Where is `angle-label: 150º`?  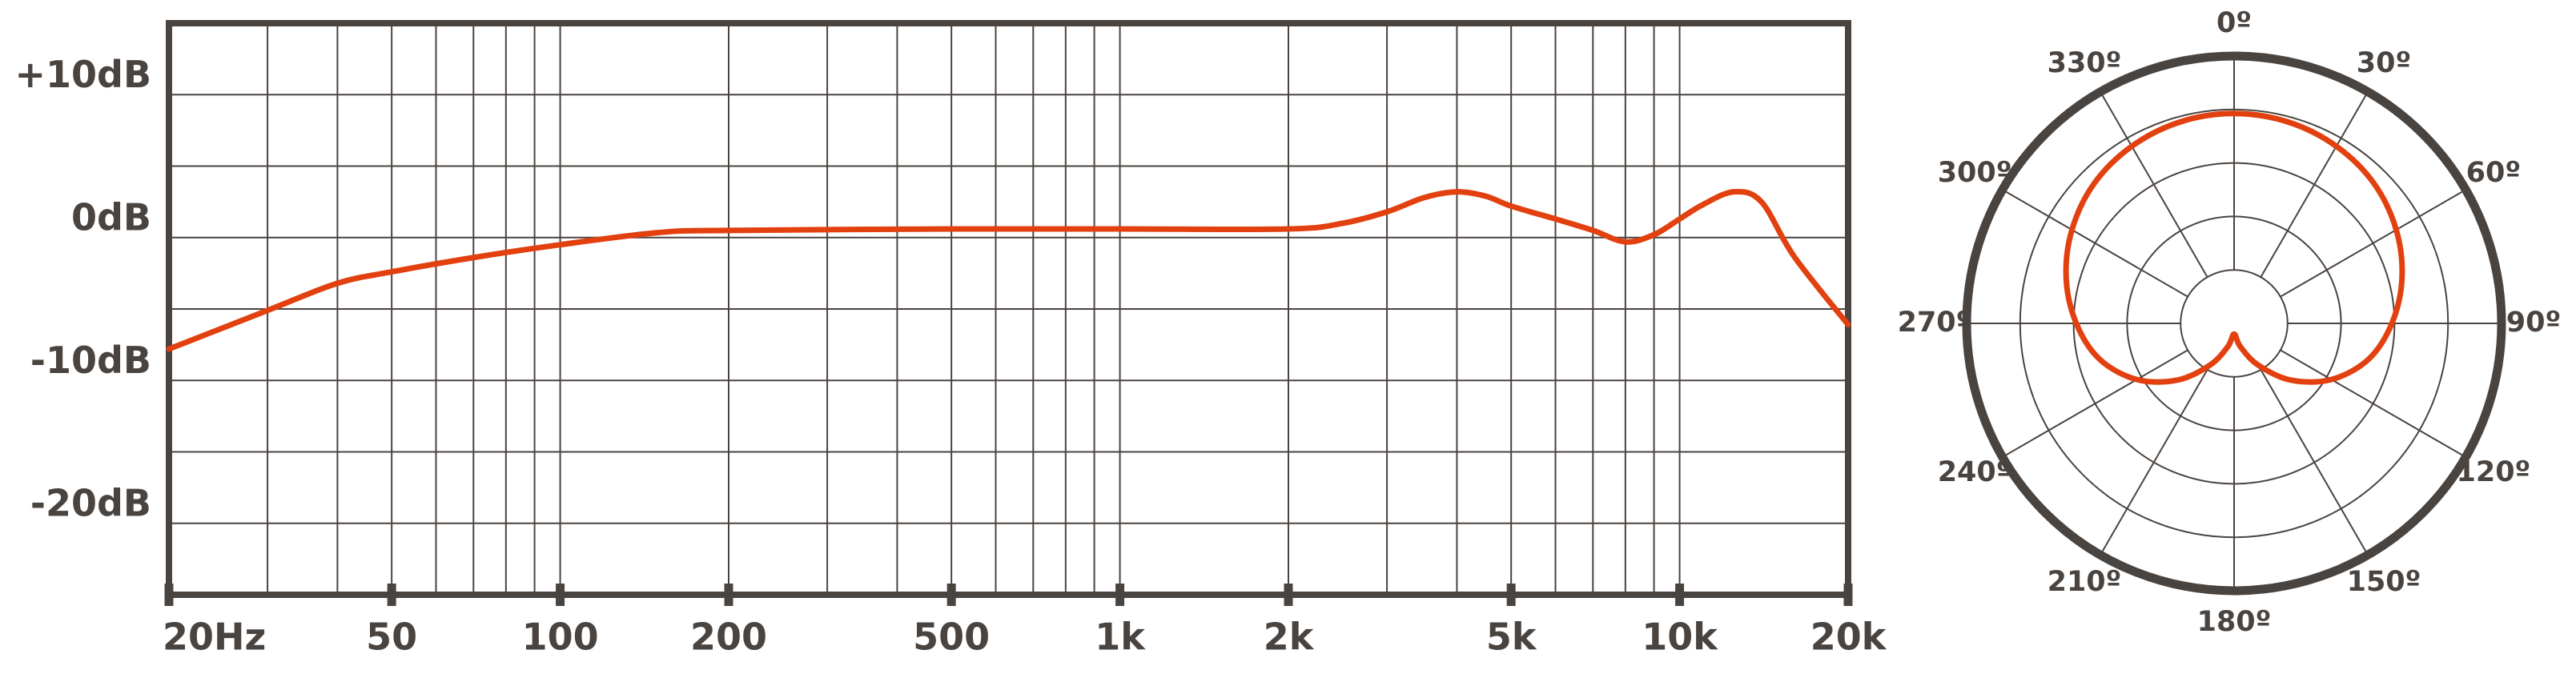
angle-label: 150º is located at coordinates (2384, 582).